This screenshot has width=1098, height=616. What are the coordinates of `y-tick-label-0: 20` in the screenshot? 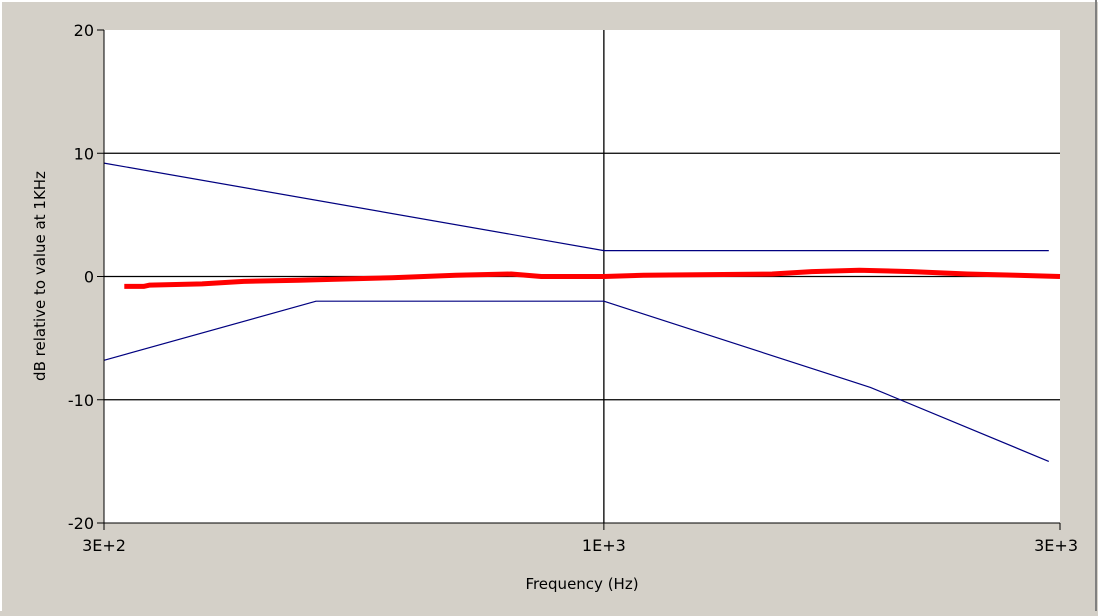 It's located at (84, 30).